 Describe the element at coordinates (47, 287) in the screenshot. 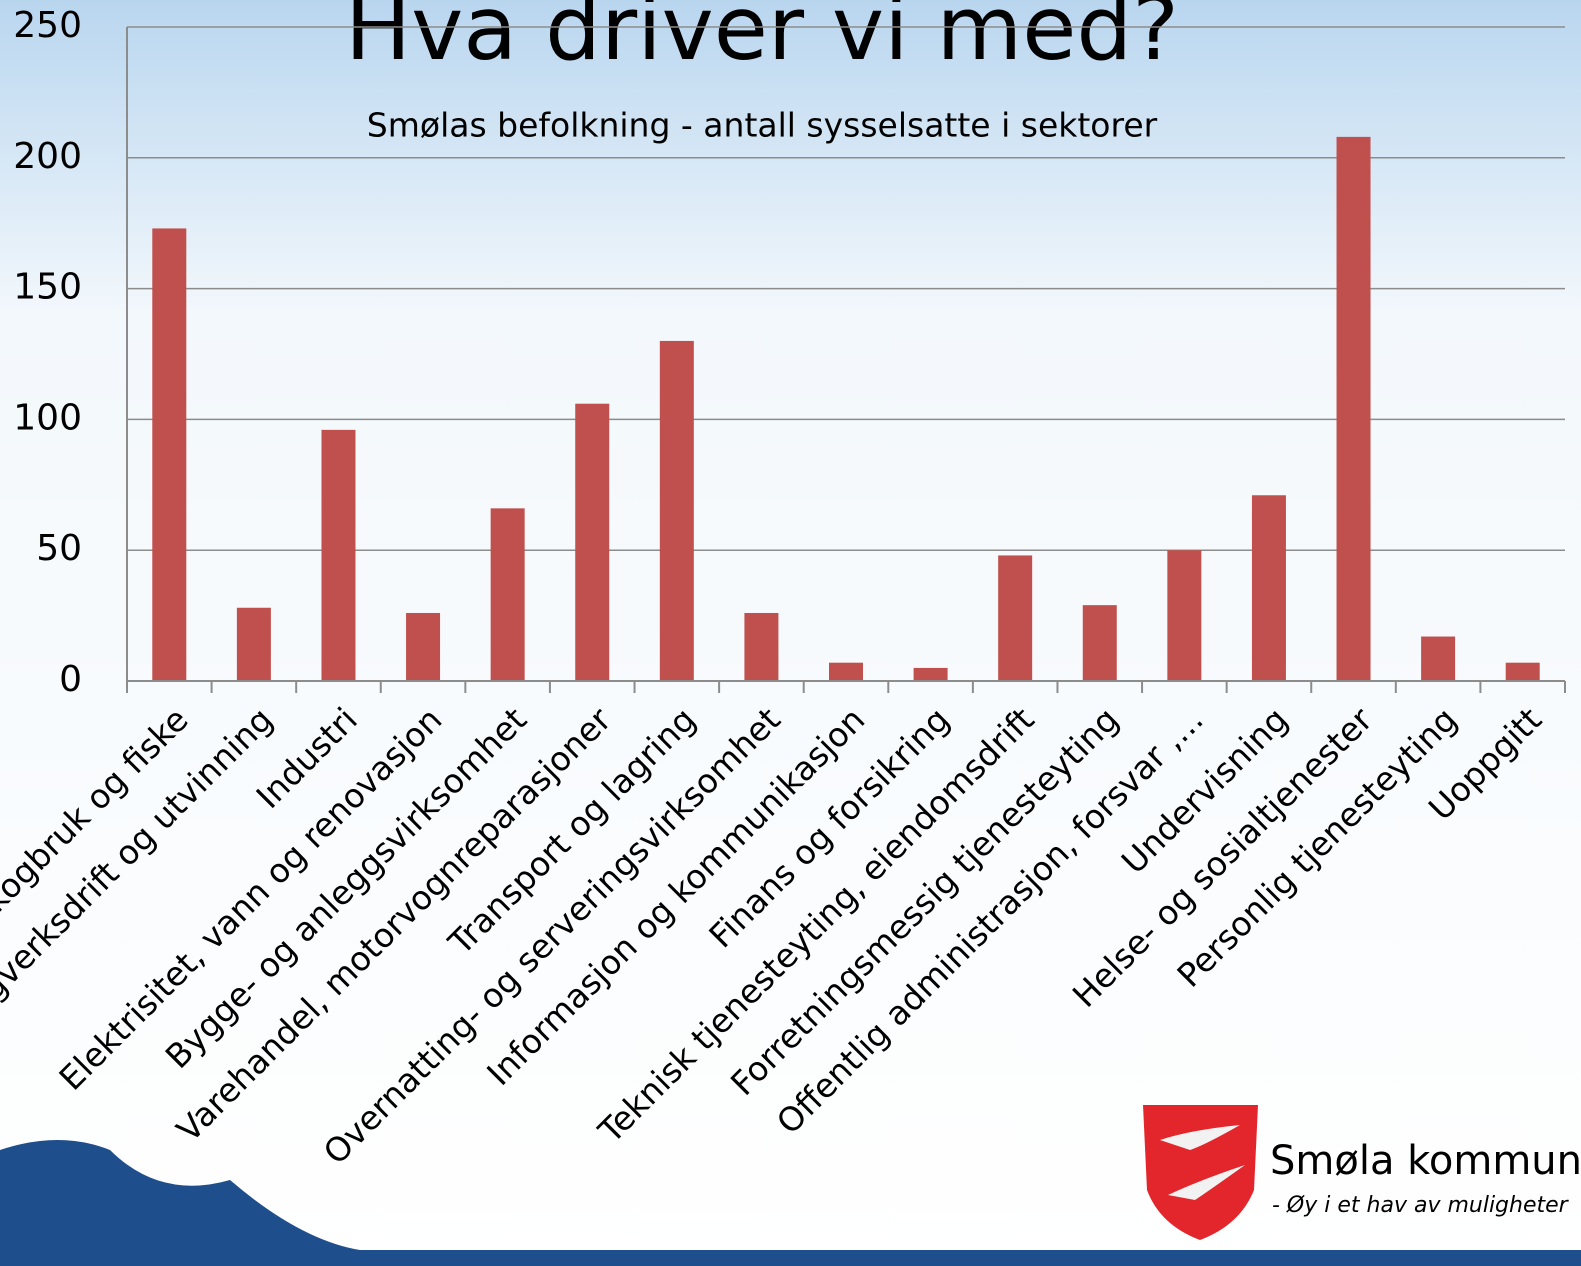

I see `y-tick-label: 150` at that location.